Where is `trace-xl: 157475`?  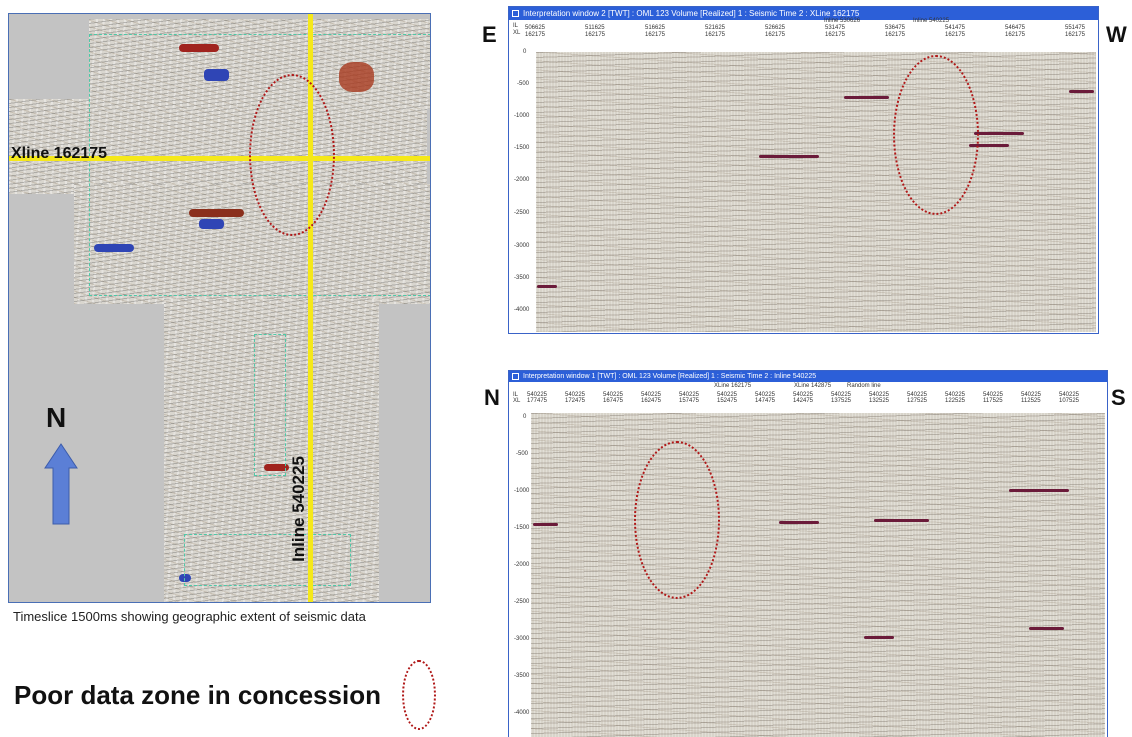 trace-xl: 157475 is located at coordinates (689, 401).